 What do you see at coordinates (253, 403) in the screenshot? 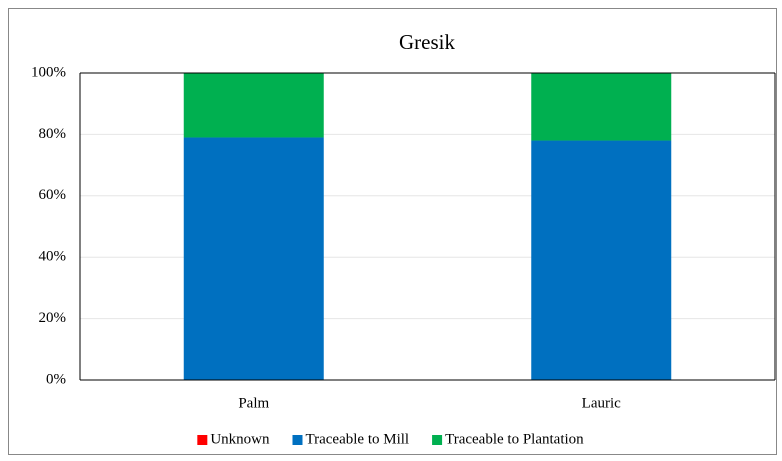
I see `x-tick-label: Palm` at bounding box center [253, 403].